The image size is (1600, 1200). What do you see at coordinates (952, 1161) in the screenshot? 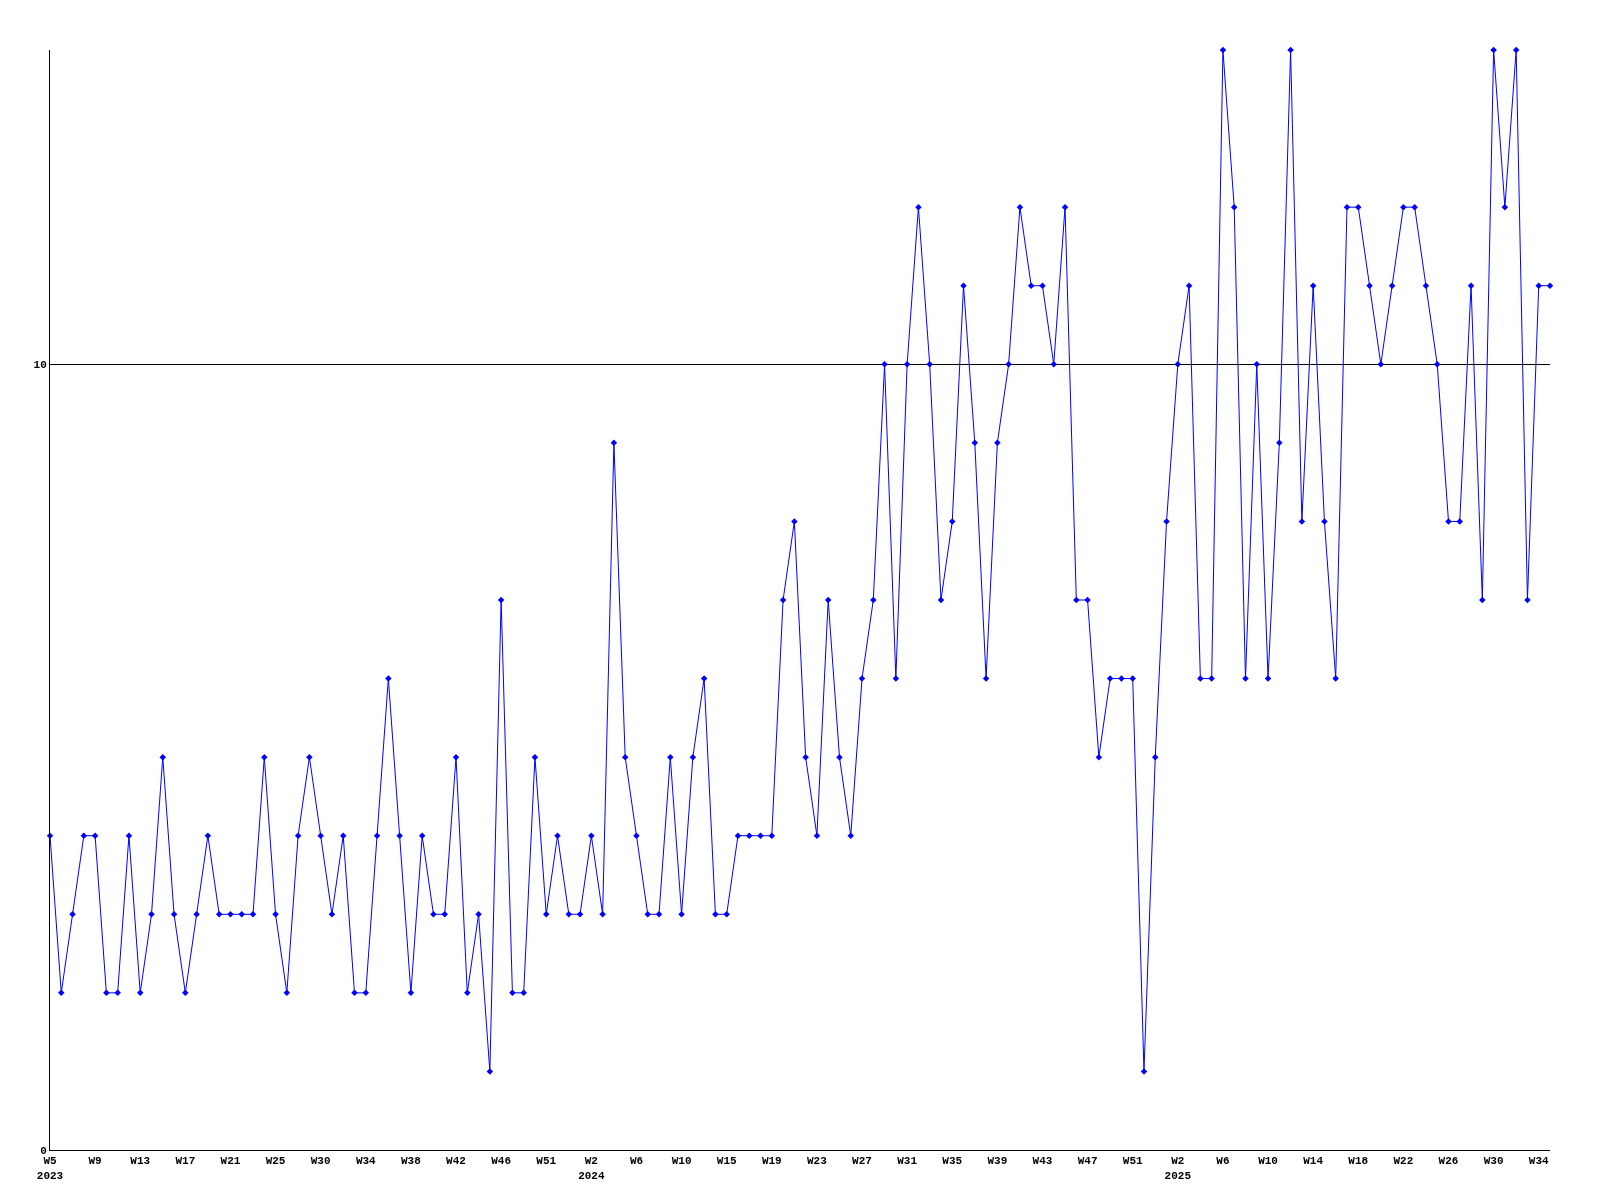
I see `x-tick-label: W35` at bounding box center [952, 1161].